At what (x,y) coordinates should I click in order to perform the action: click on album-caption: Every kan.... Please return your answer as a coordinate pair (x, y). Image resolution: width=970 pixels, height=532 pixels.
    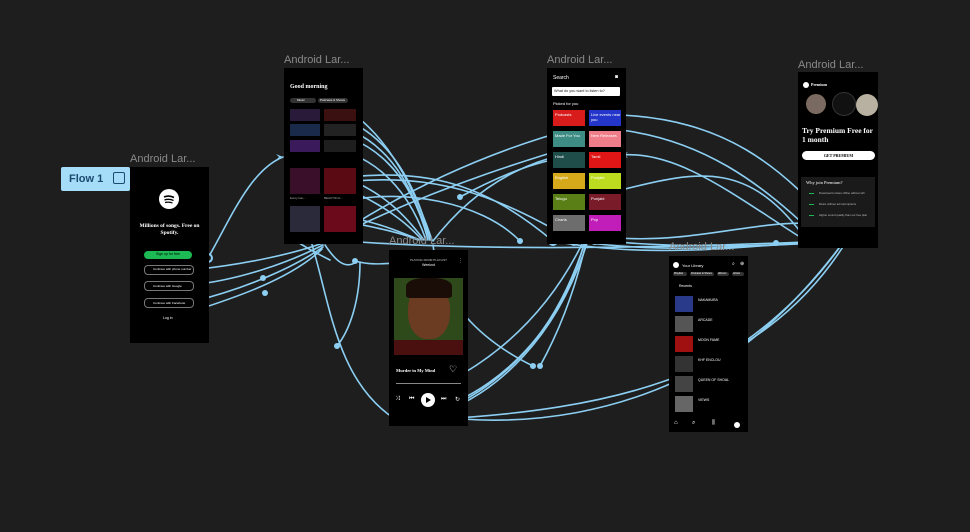
    Looking at the image, I should click on (298, 198).